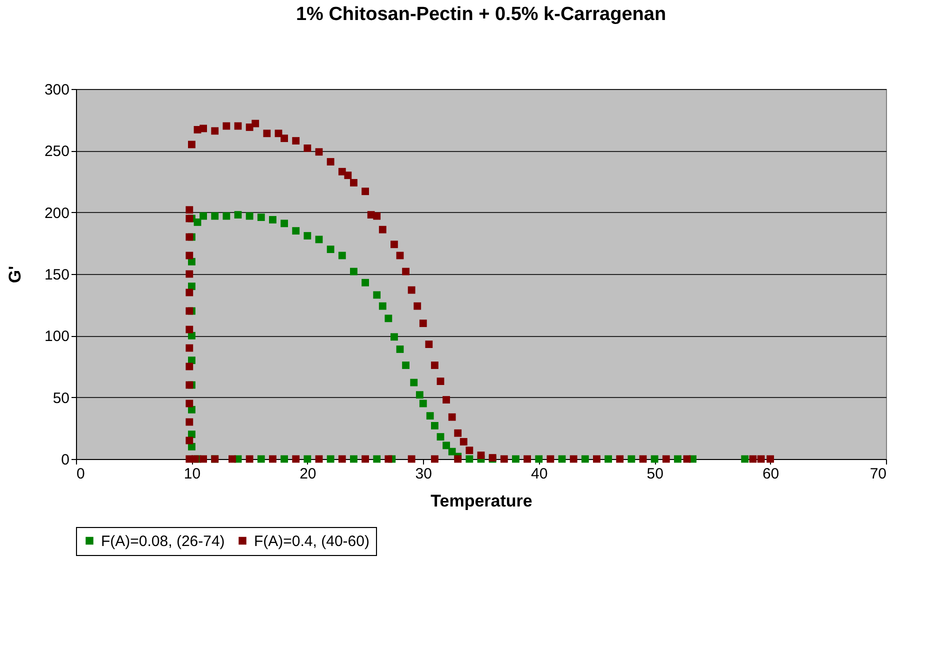 This screenshot has height=662, width=939. What do you see at coordinates (481, 14) in the screenshot?
I see `chart-title: 1% Chitosan-Pectin + 0.5% k-Carragenan` at bounding box center [481, 14].